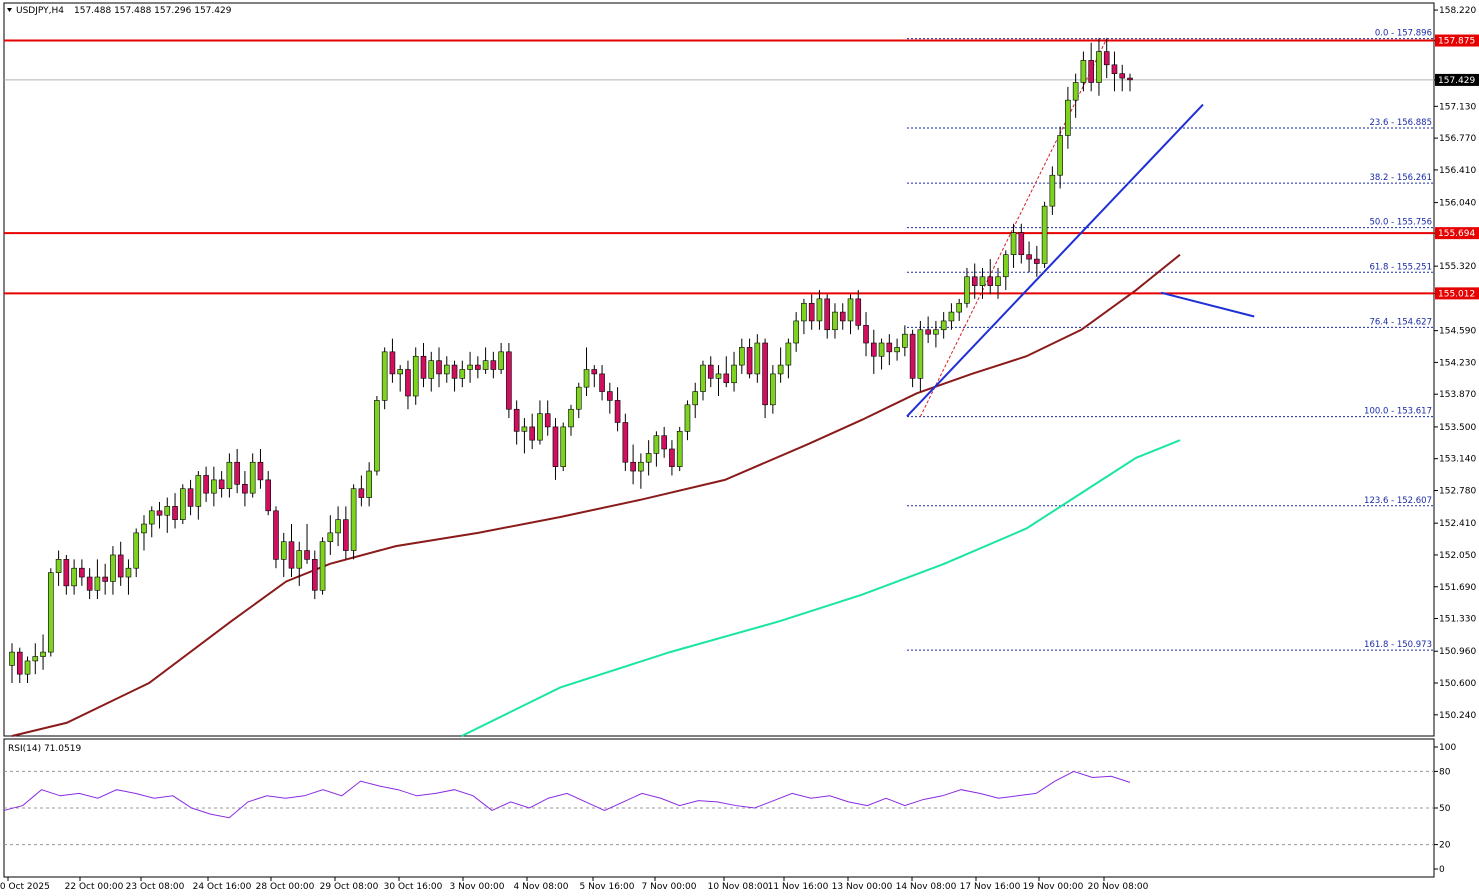  I want to click on price-tick-label: 155.320, so click(1457, 267).